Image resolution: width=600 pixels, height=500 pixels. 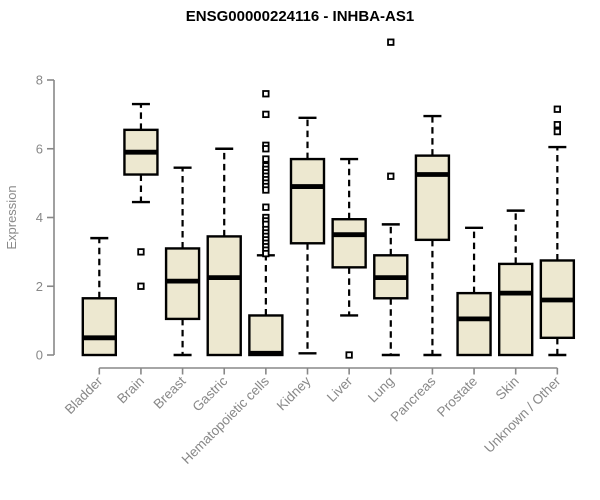 I want to click on boxplot-group-skin, so click(x=516, y=283).